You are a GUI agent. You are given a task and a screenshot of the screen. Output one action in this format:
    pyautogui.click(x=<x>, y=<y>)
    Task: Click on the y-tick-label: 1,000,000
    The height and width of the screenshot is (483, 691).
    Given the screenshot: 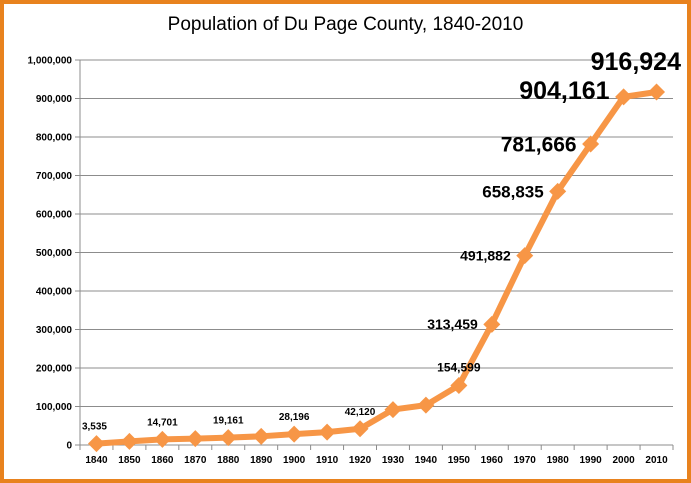 What is the action you would take?
    pyautogui.click(x=50, y=61)
    